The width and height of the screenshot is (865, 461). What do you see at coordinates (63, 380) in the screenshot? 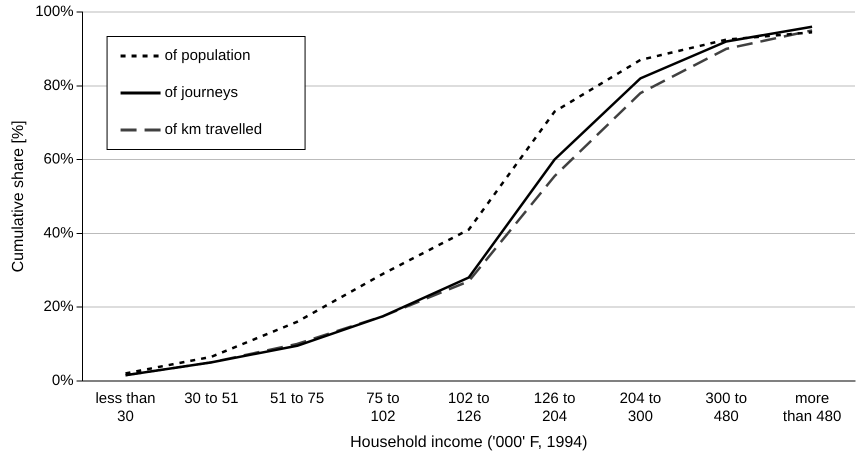
I see `y-tick-label: 0%` at bounding box center [63, 380].